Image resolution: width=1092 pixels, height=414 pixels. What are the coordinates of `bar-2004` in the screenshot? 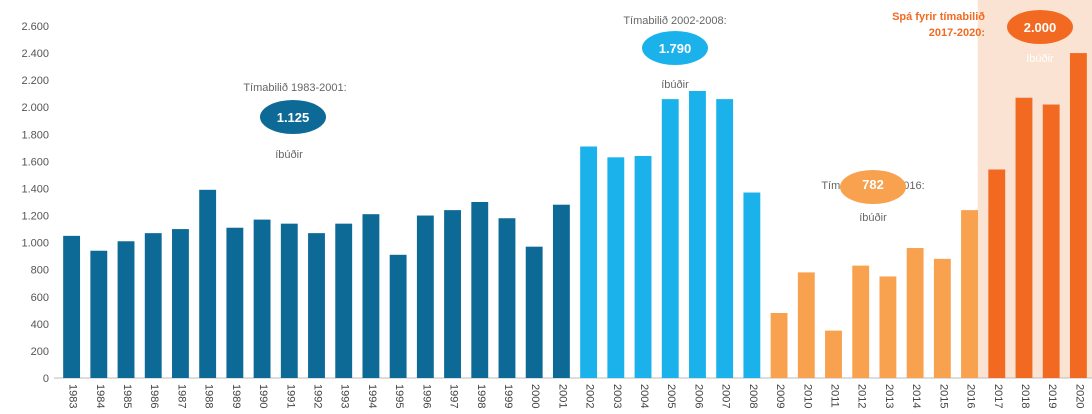 It's located at (643, 266).